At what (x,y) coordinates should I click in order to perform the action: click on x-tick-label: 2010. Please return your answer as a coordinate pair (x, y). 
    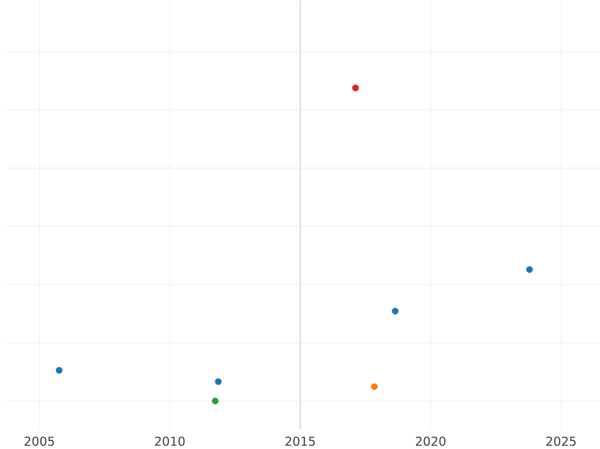
    Looking at the image, I should click on (170, 441).